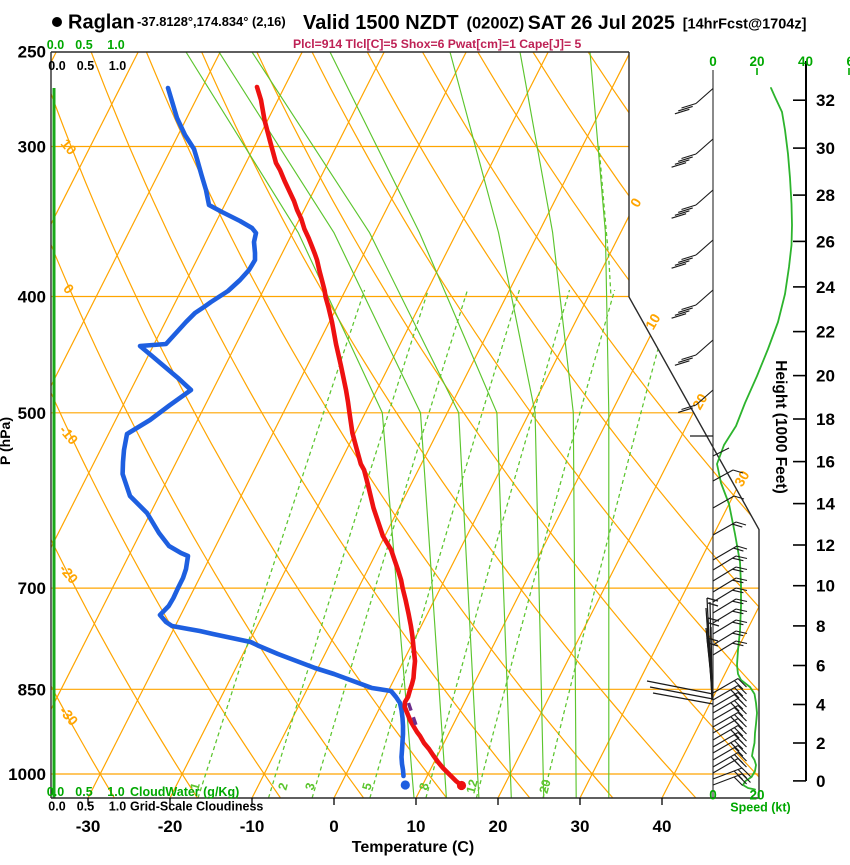 This screenshot has width=850, height=865. What do you see at coordinates (32, 588) in the screenshot?
I see `svg-text: 700` at bounding box center [32, 588].